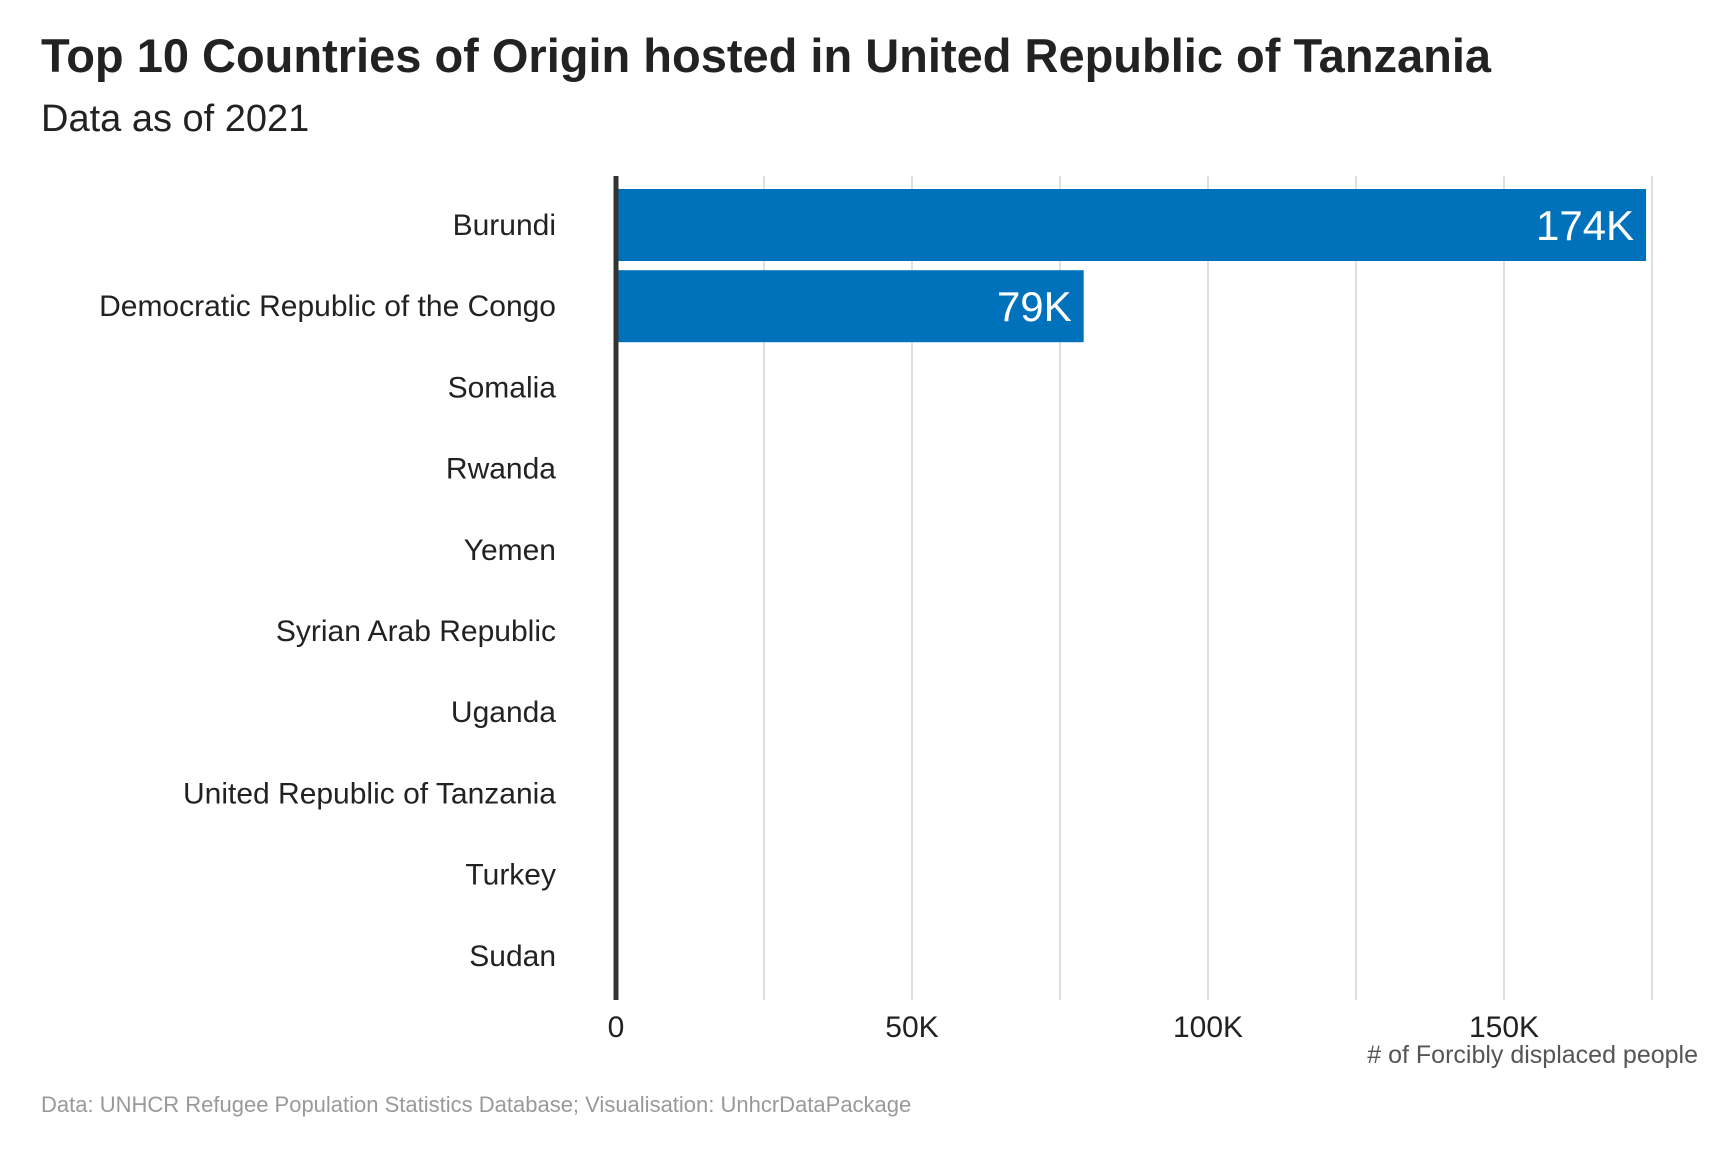 The height and width of the screenshot is (1152, 1728). What do you see at coordinates (502, 387) in the screenshot?
I see `category-label: Somalia` at bounding box center [502, 387].